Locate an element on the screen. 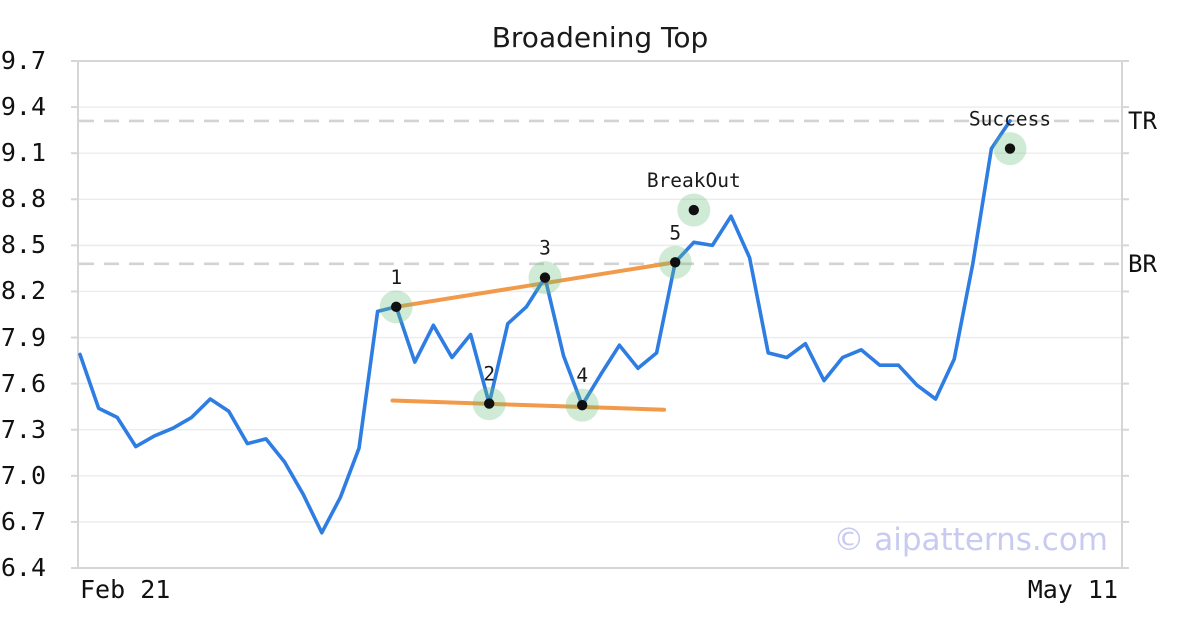  x-axis-label-start: Feb 21 is located at coordinates (125, 589).